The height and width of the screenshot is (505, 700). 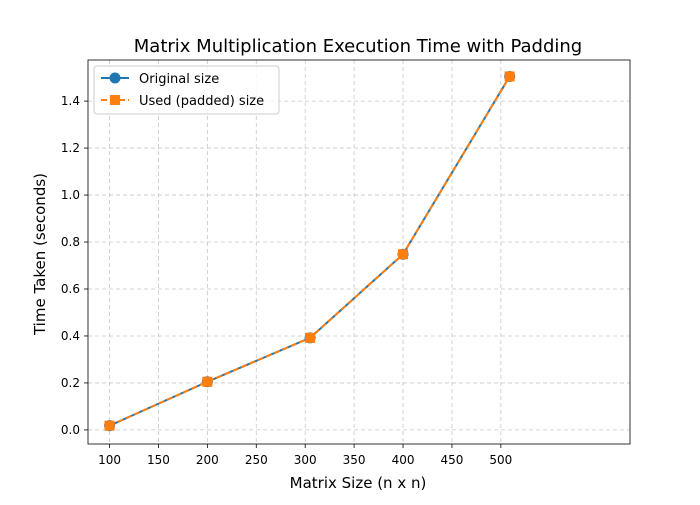 I want to click on x-tick-label: 400, so click(x=403, y=460).